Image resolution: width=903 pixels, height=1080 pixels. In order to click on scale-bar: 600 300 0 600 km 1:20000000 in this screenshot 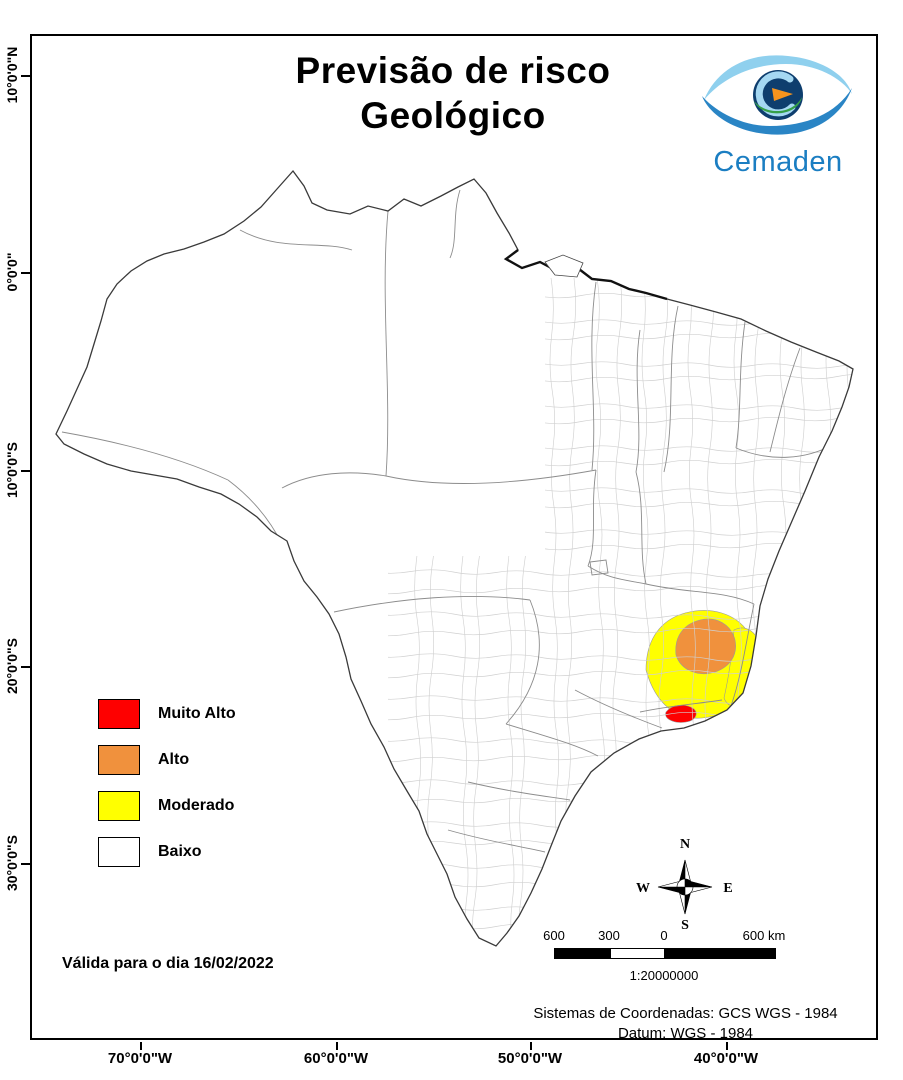, I will do `click(664, 959)`.